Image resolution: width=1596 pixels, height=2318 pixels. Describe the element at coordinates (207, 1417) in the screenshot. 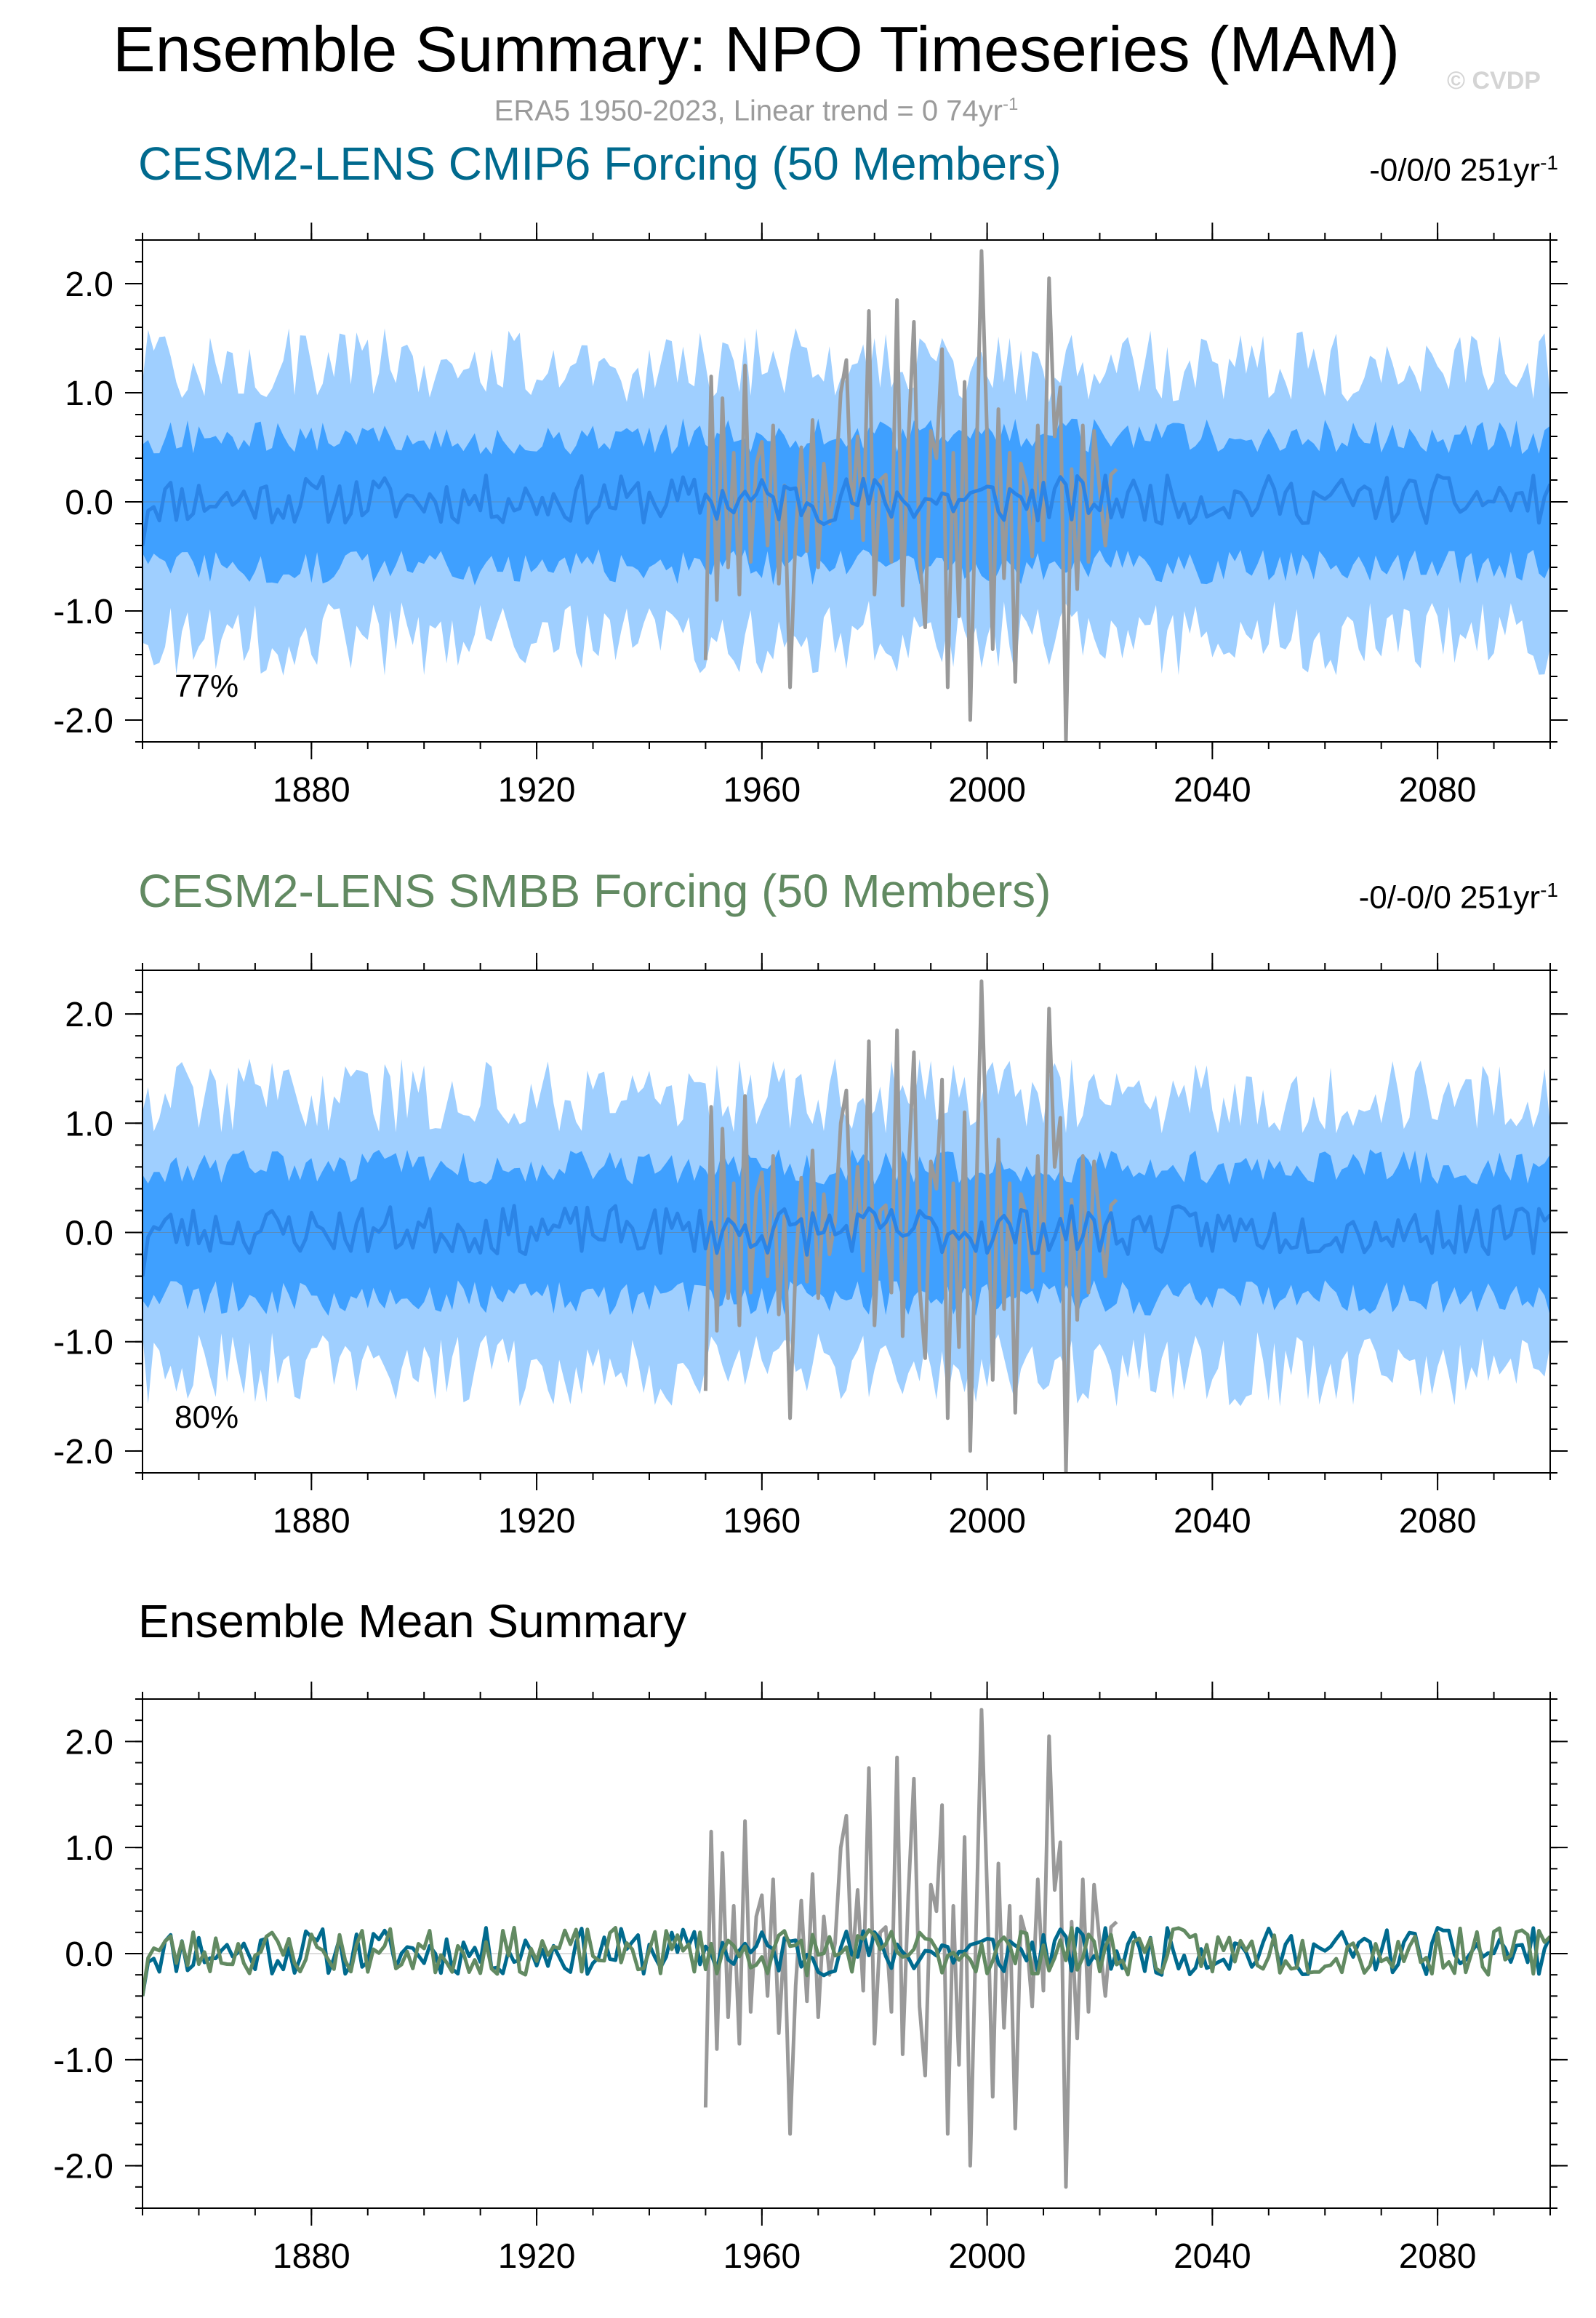

I see `percent-label: 80%` at that location.